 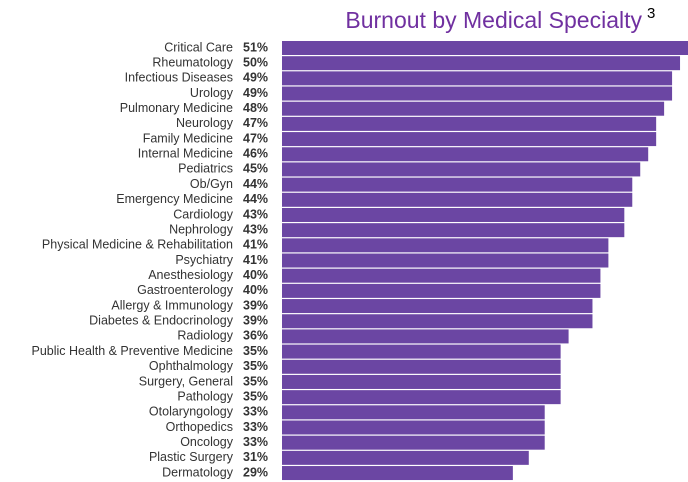 I want to click on category-label: Cardiology, so click(x=203, y=214).